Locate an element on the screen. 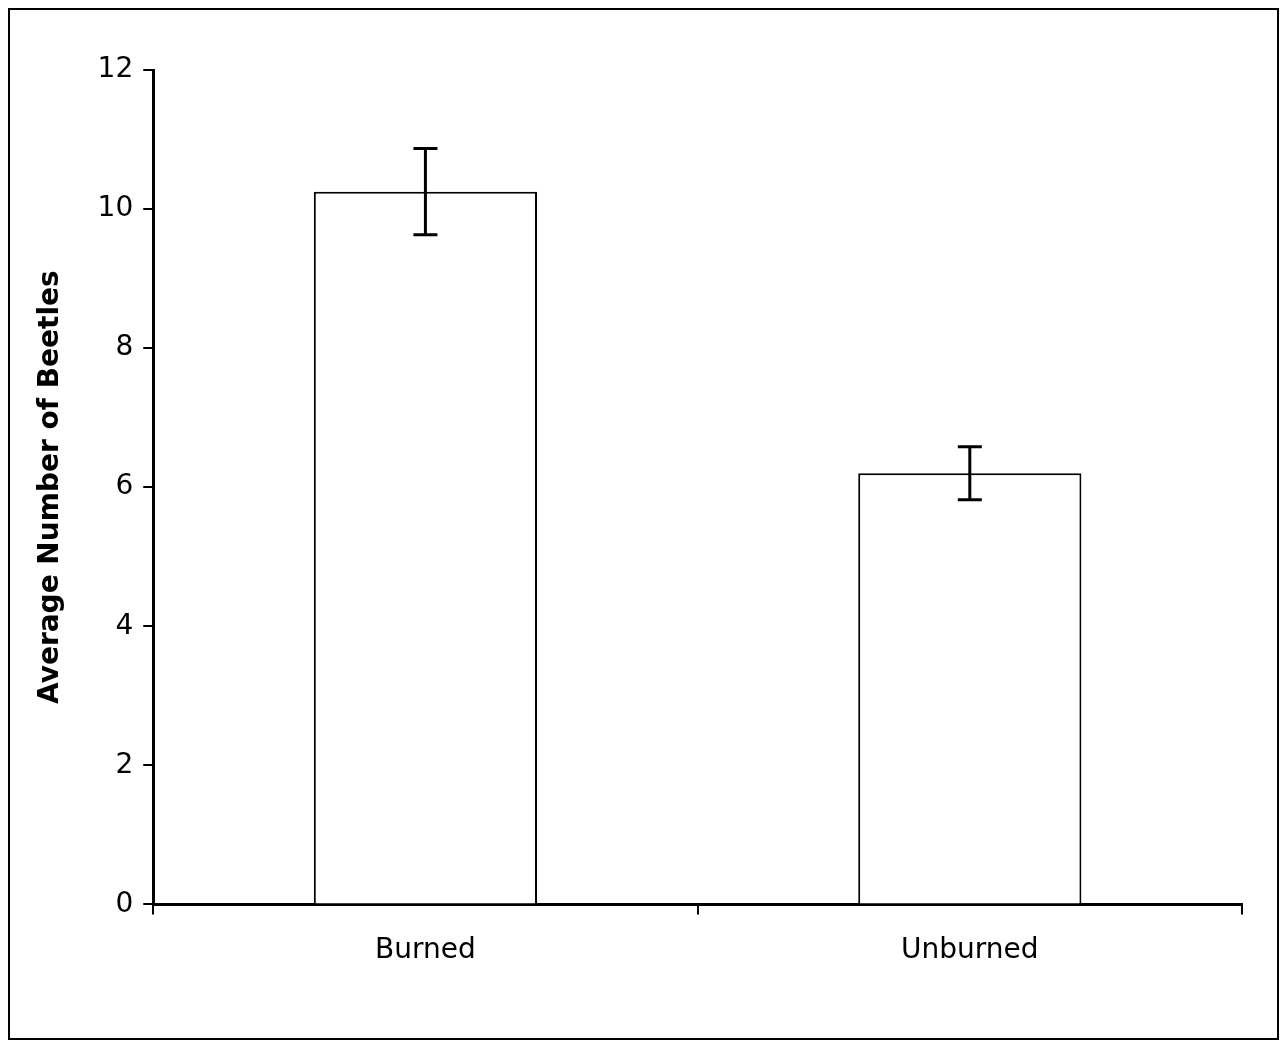 Image resolution: width=1287 pixels, height=1048 pixels. y-tick-label: 10 is located at coordinates (115, 207).